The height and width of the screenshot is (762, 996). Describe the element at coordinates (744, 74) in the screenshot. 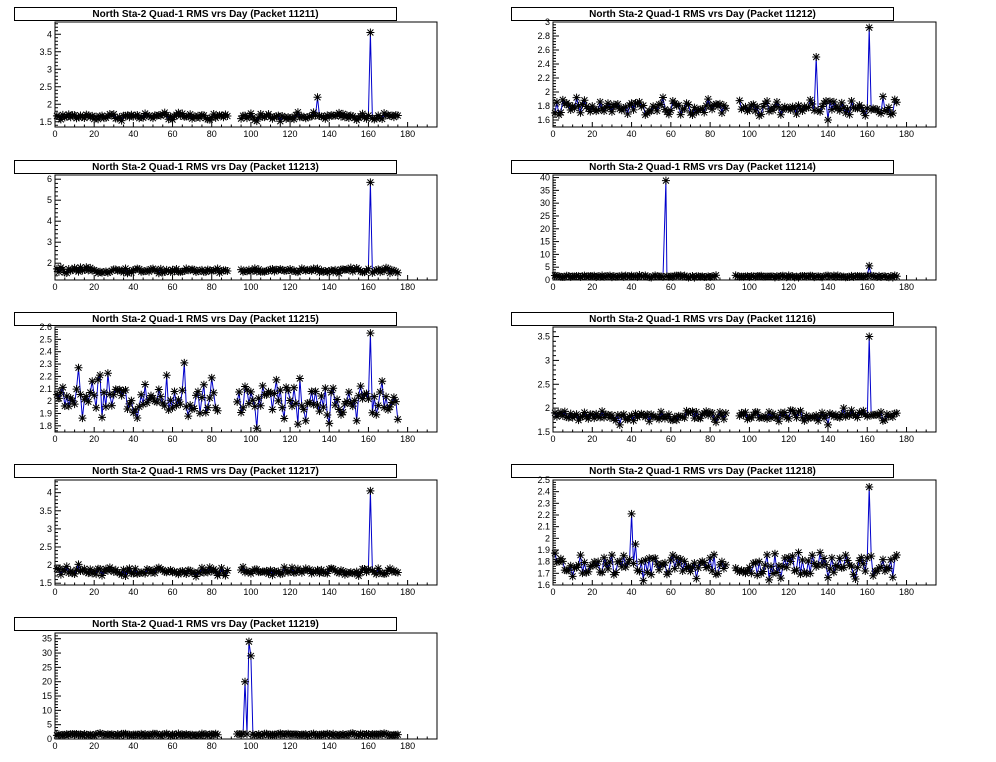

I see `plot-frame` at that location.